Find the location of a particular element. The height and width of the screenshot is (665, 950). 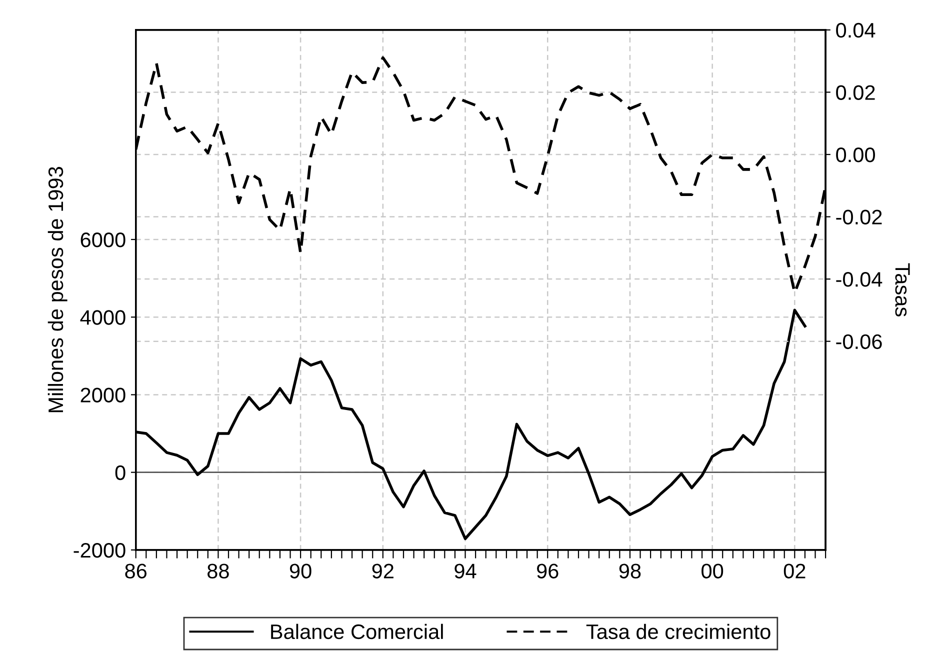

x-tick-label: 02 is located at coordinates (795, 571).